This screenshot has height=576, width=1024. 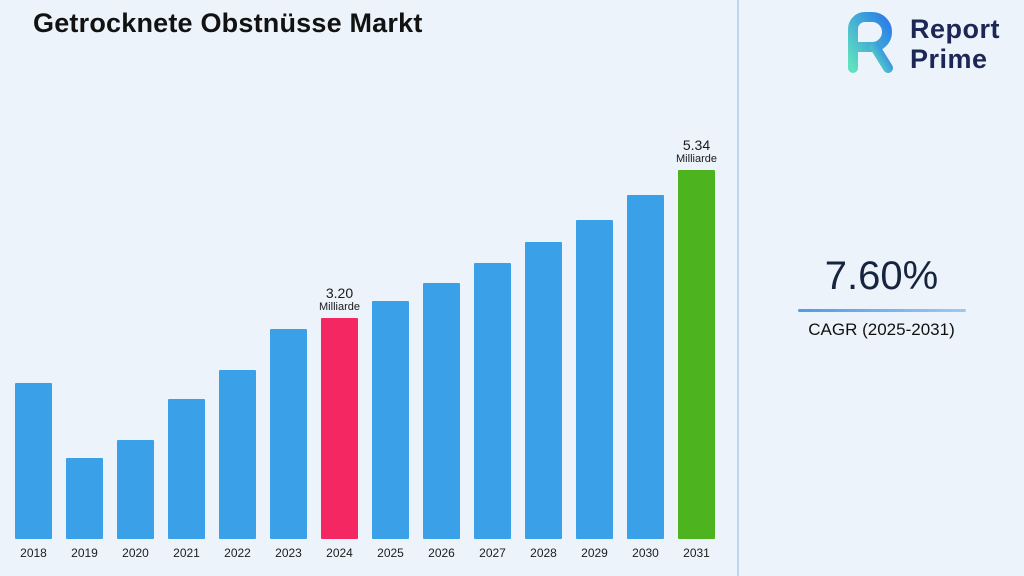 I want to click on bar-annotation-2024: 3.20 Milliarde, so click(x=339, y=299).